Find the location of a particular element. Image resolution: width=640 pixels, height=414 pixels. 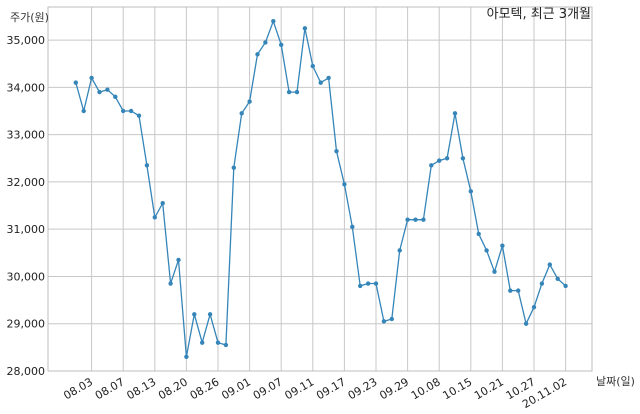

x-tick-label: 09.17 is located at coordinates (331, 388).